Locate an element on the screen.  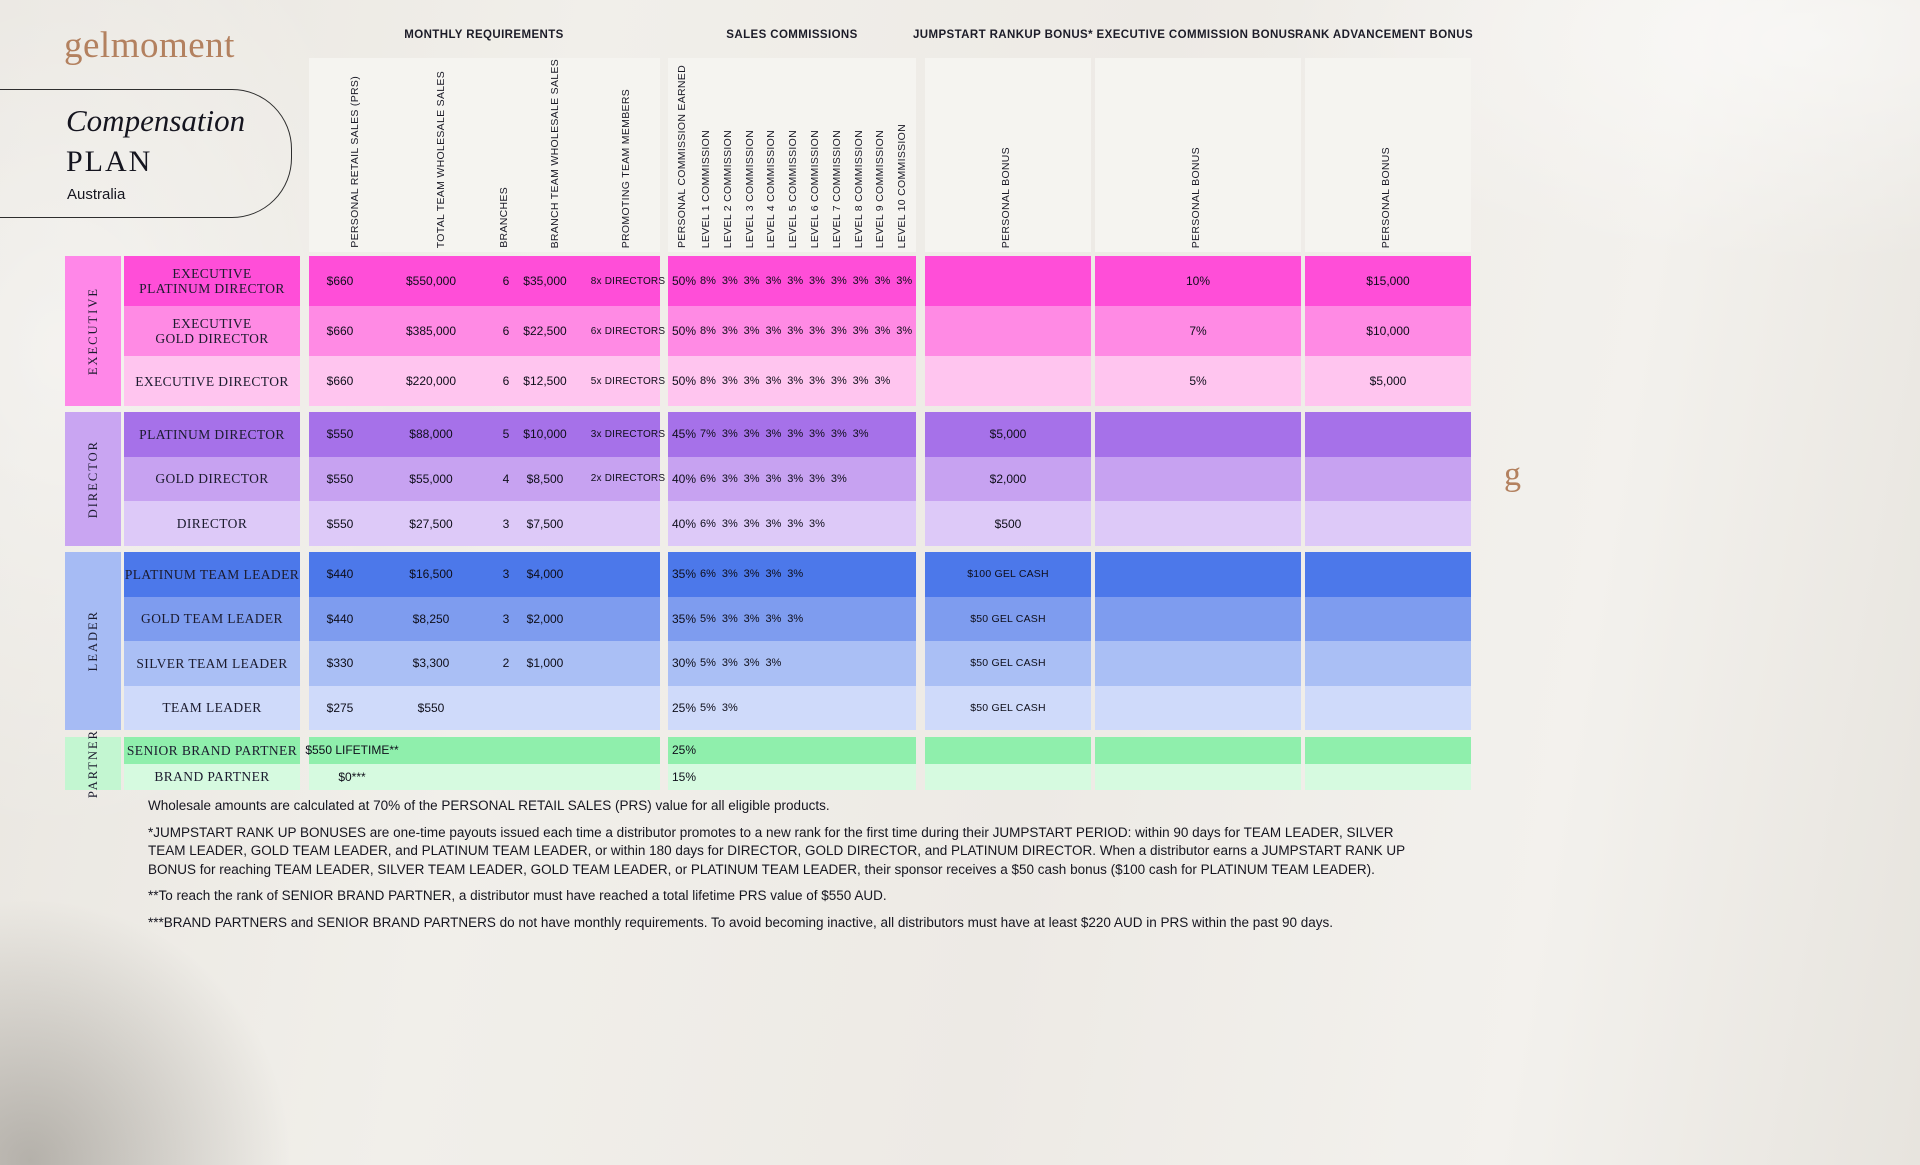
promoting-value: 8x DIRECTORS is located at coordinates (628, 281).